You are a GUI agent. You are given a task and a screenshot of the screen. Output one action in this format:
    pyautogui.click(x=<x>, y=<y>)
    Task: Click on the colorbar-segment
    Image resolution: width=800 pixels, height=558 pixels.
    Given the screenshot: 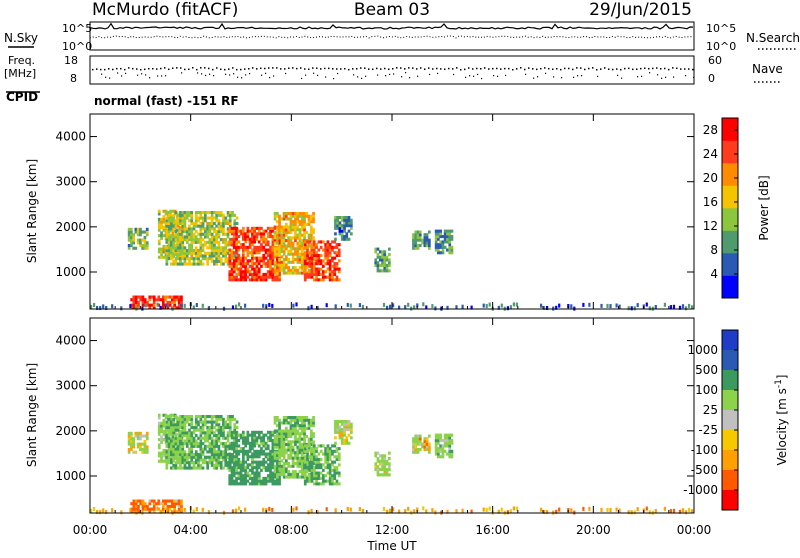 What is the action you would take?
    pyautogui.click(x=730, y=420)
    